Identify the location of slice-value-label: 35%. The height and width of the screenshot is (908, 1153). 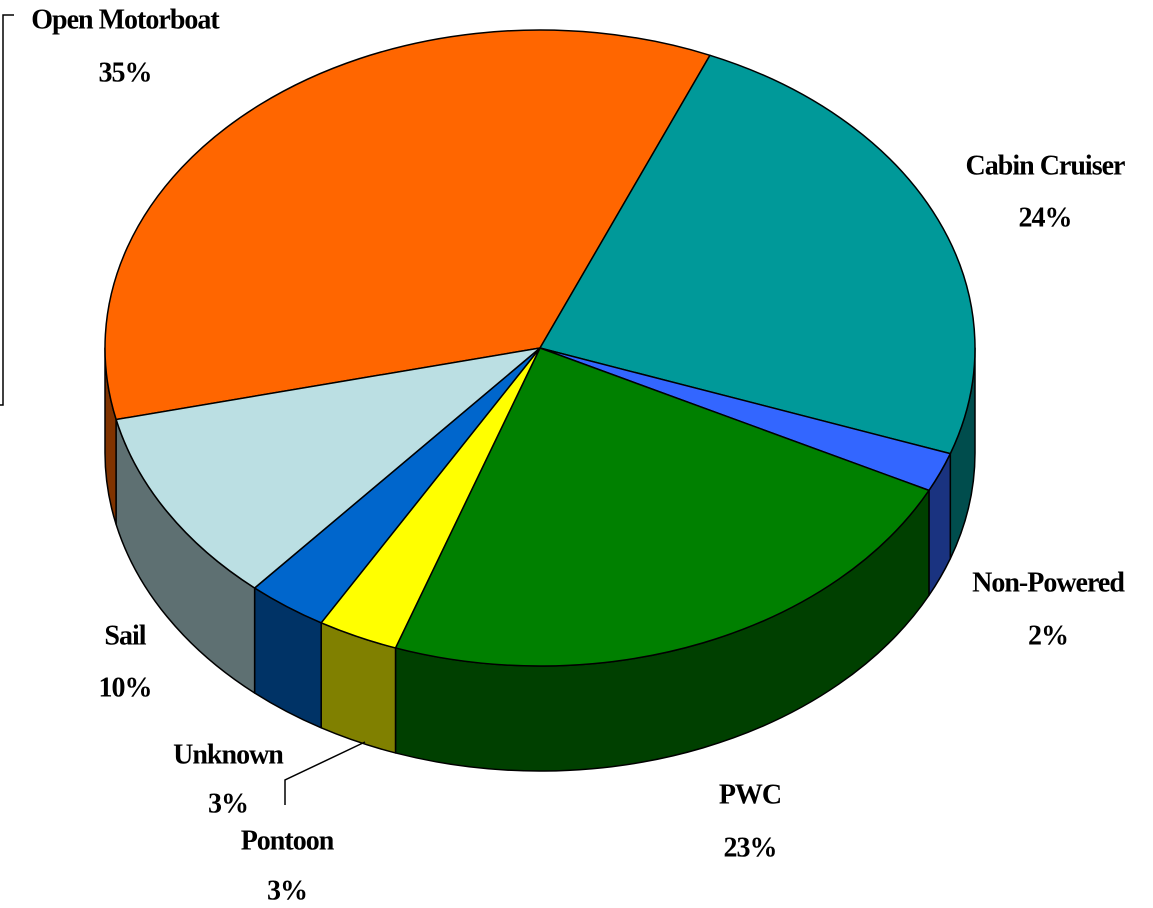
(125, 72).